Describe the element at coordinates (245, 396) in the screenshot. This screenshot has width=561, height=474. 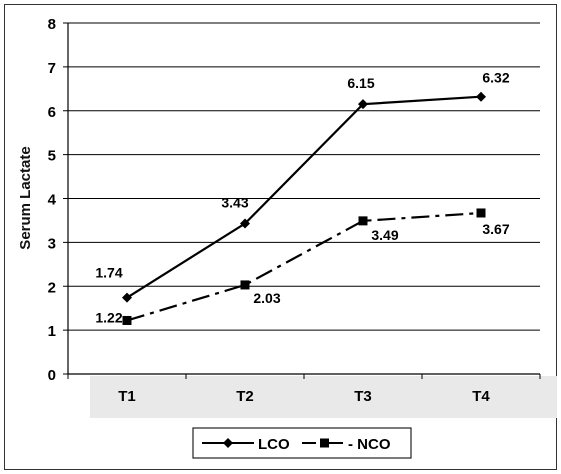
I see `x-tick-label: T2` at that location.